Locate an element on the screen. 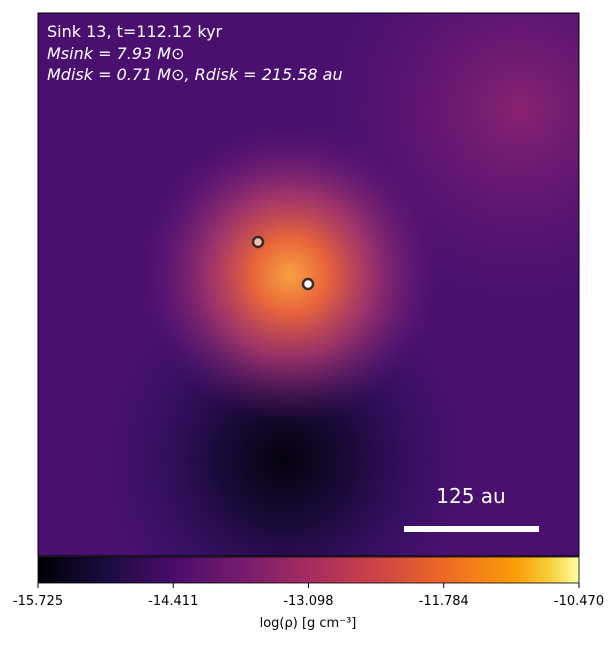  colorbar-tick-label: -10.470 is located at coordinates (579, 601).